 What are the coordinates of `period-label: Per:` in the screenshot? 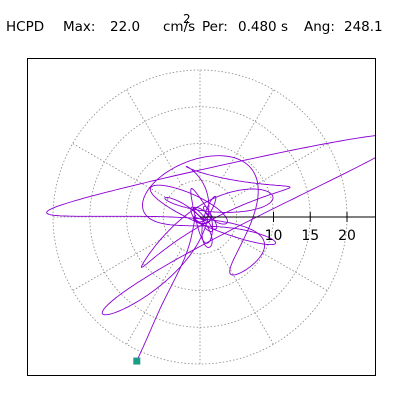 It's located at (215, 27).